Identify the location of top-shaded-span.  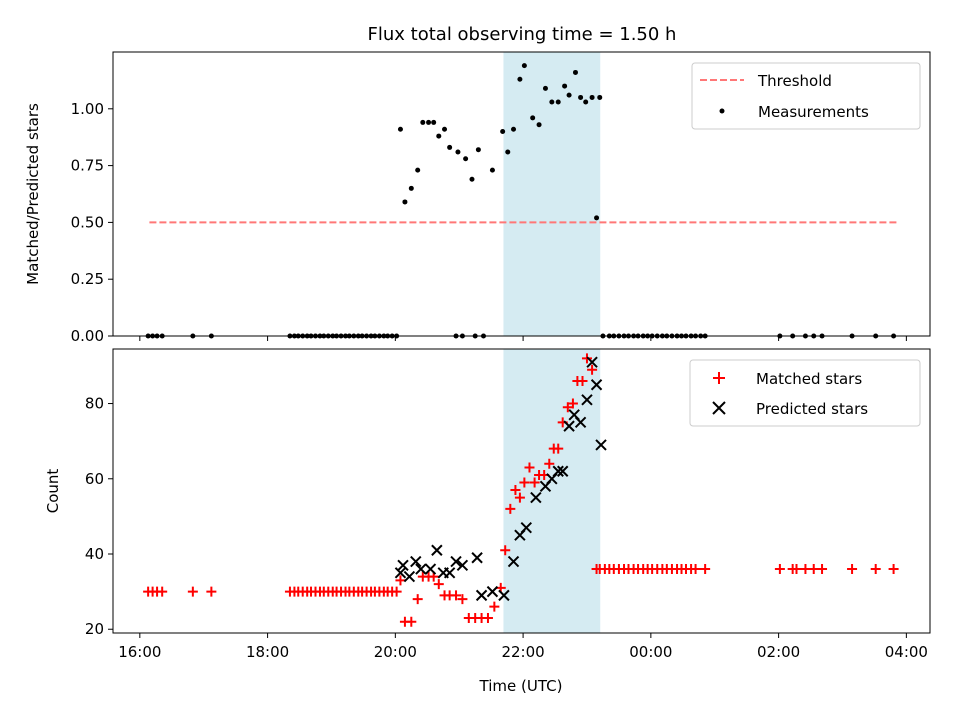
(552, 194).